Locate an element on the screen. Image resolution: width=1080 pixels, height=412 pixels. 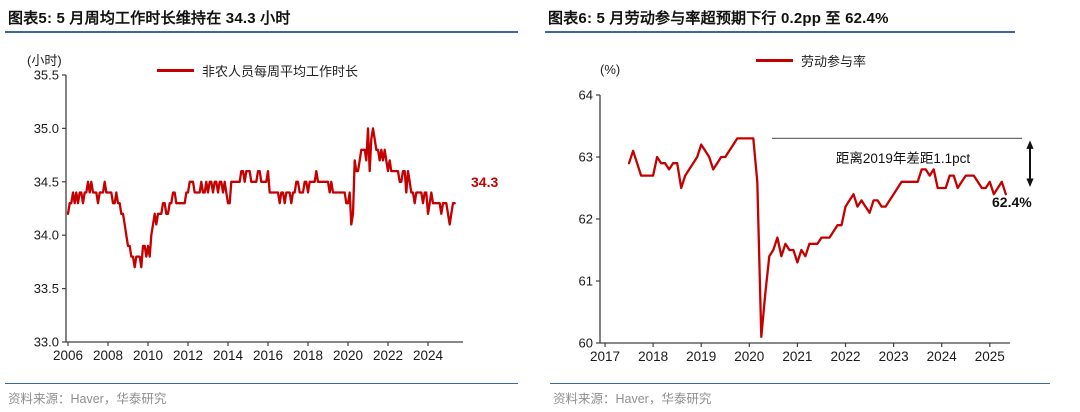
x-tick-label: 2025 is located at coordinates (990, 356).